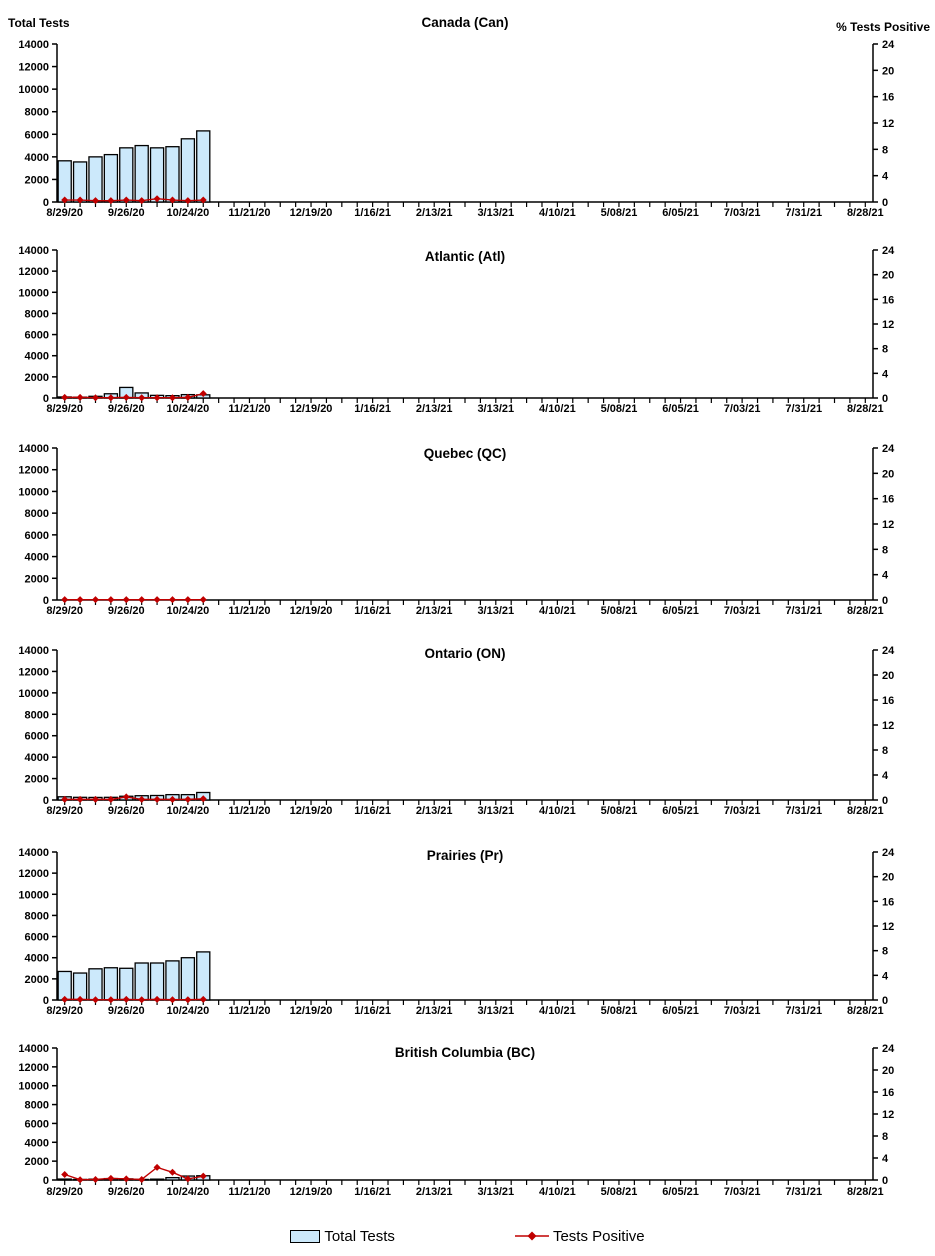 This screenshot has height=1256, width=935. What do you see at coordinates (619, 1011) in the screenshot?
I see `svg-text: 5/08/21` at bounding box center [619, 1011].